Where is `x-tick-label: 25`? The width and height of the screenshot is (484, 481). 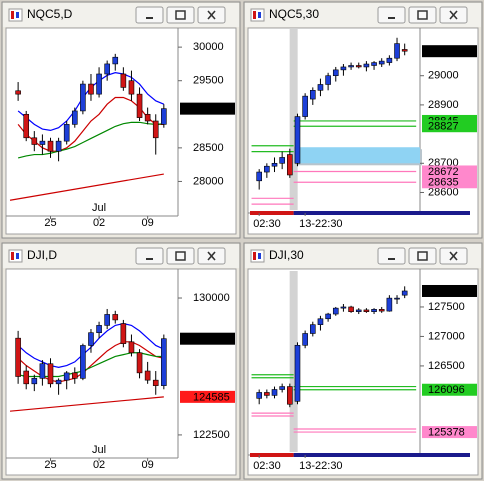
x-tick-label: 25 is located at coordinates (50, 223).